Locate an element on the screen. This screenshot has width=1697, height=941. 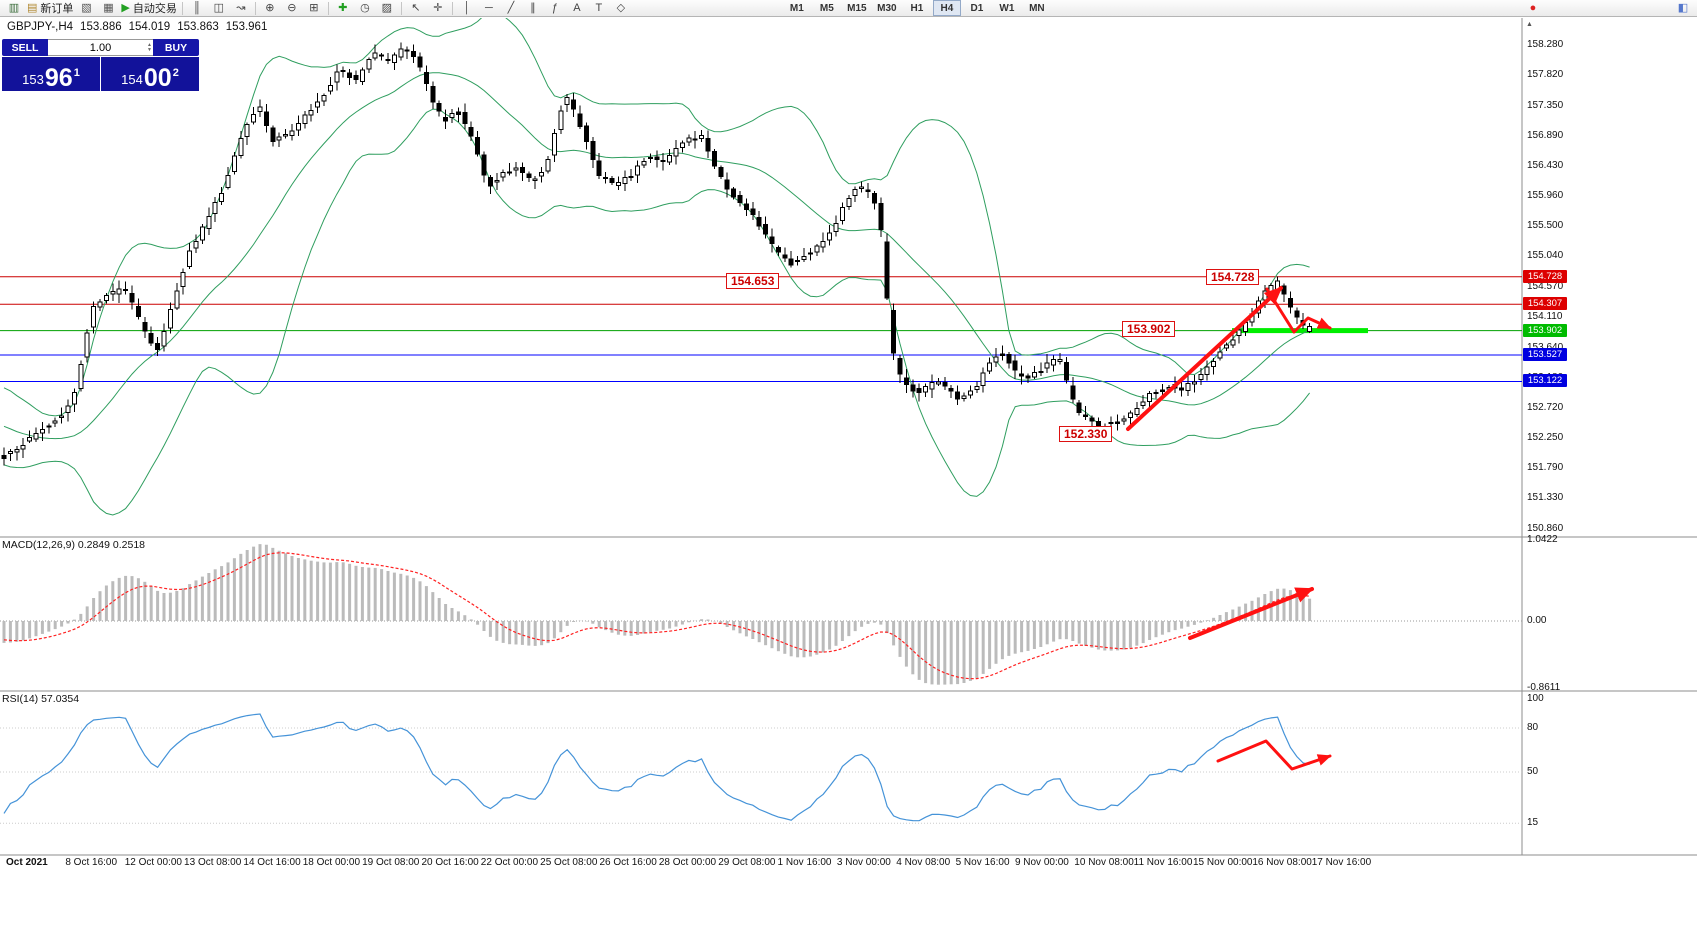
one-click-prices-row: 153 96 1 154 00 2 is located at coordinates (100, 74).